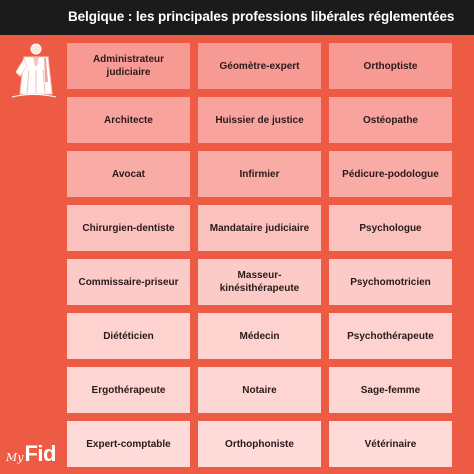 The image size is (474, 474). I want to click on profession-cell: Expert-comptable, so click(128, 444).